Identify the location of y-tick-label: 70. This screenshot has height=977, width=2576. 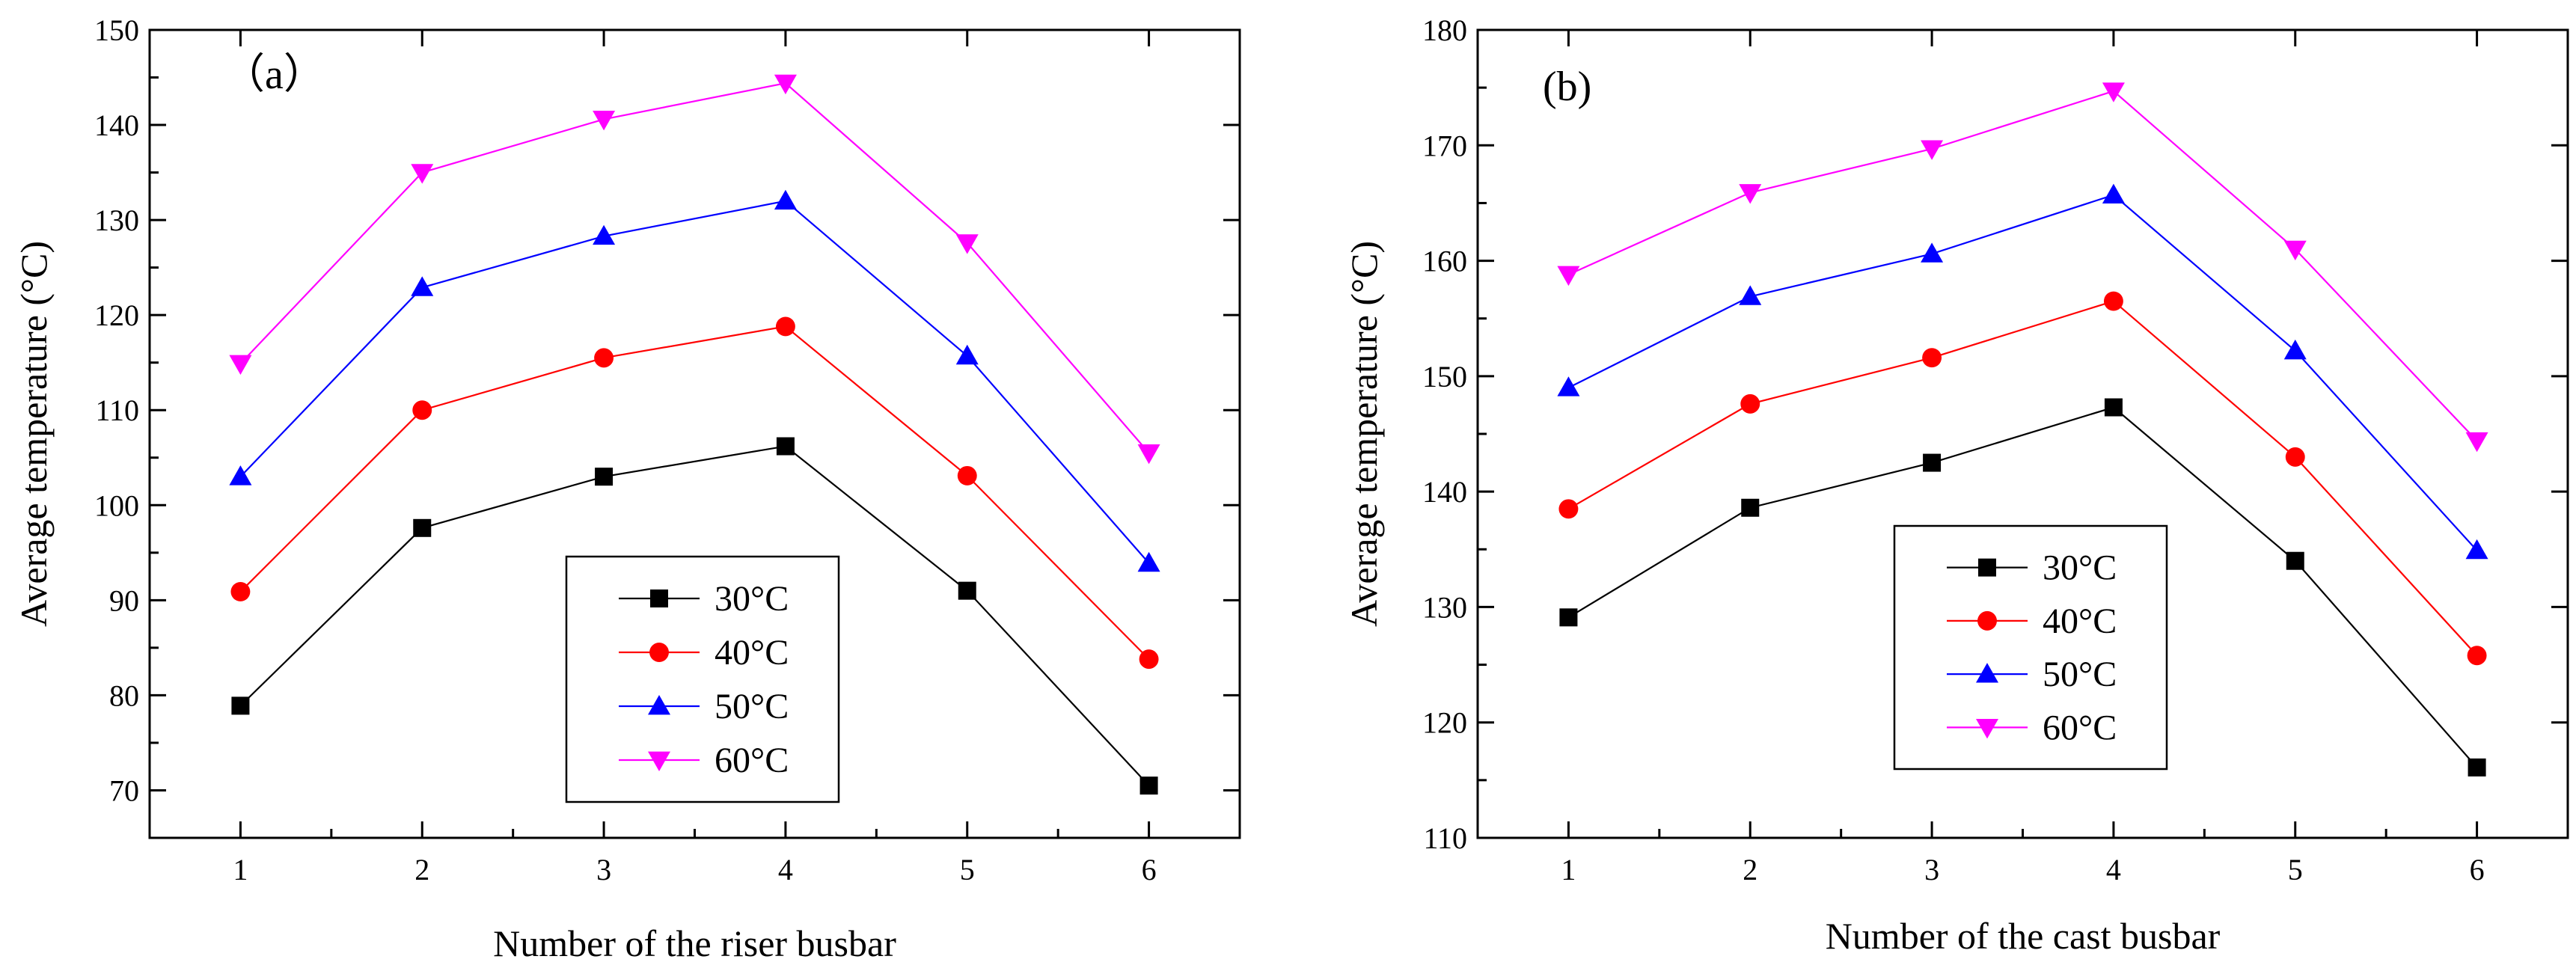
(124, 790).